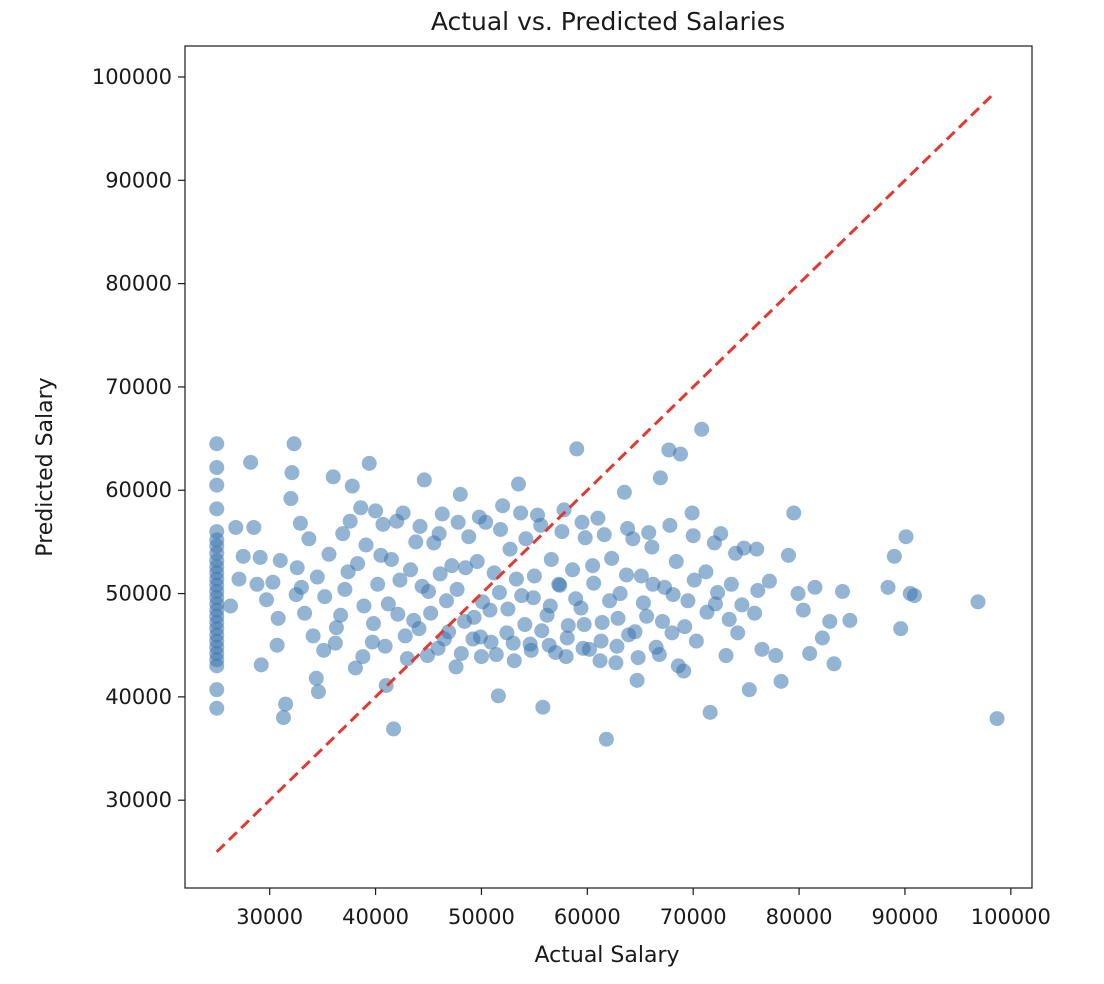  Describe the element at coordinates (138, 284) in the screenshot. I see `y-tick-label: 80000` at that location.